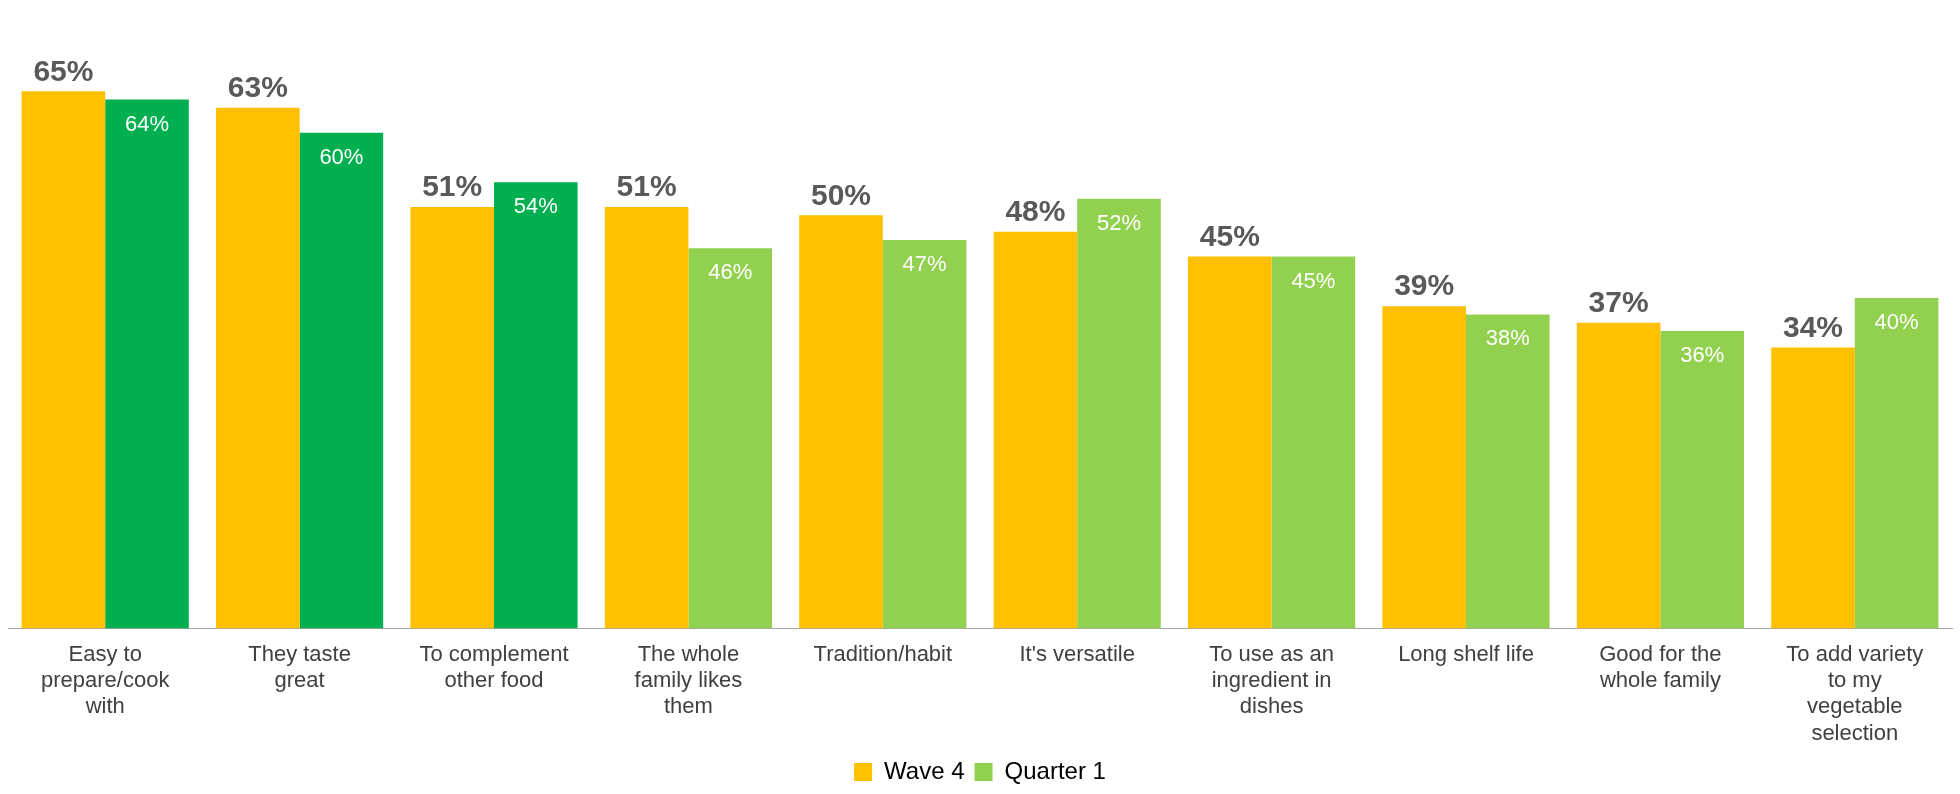  I want to click on x-tick-label: To use as an ingredient in dishes, so click(1271, 679).